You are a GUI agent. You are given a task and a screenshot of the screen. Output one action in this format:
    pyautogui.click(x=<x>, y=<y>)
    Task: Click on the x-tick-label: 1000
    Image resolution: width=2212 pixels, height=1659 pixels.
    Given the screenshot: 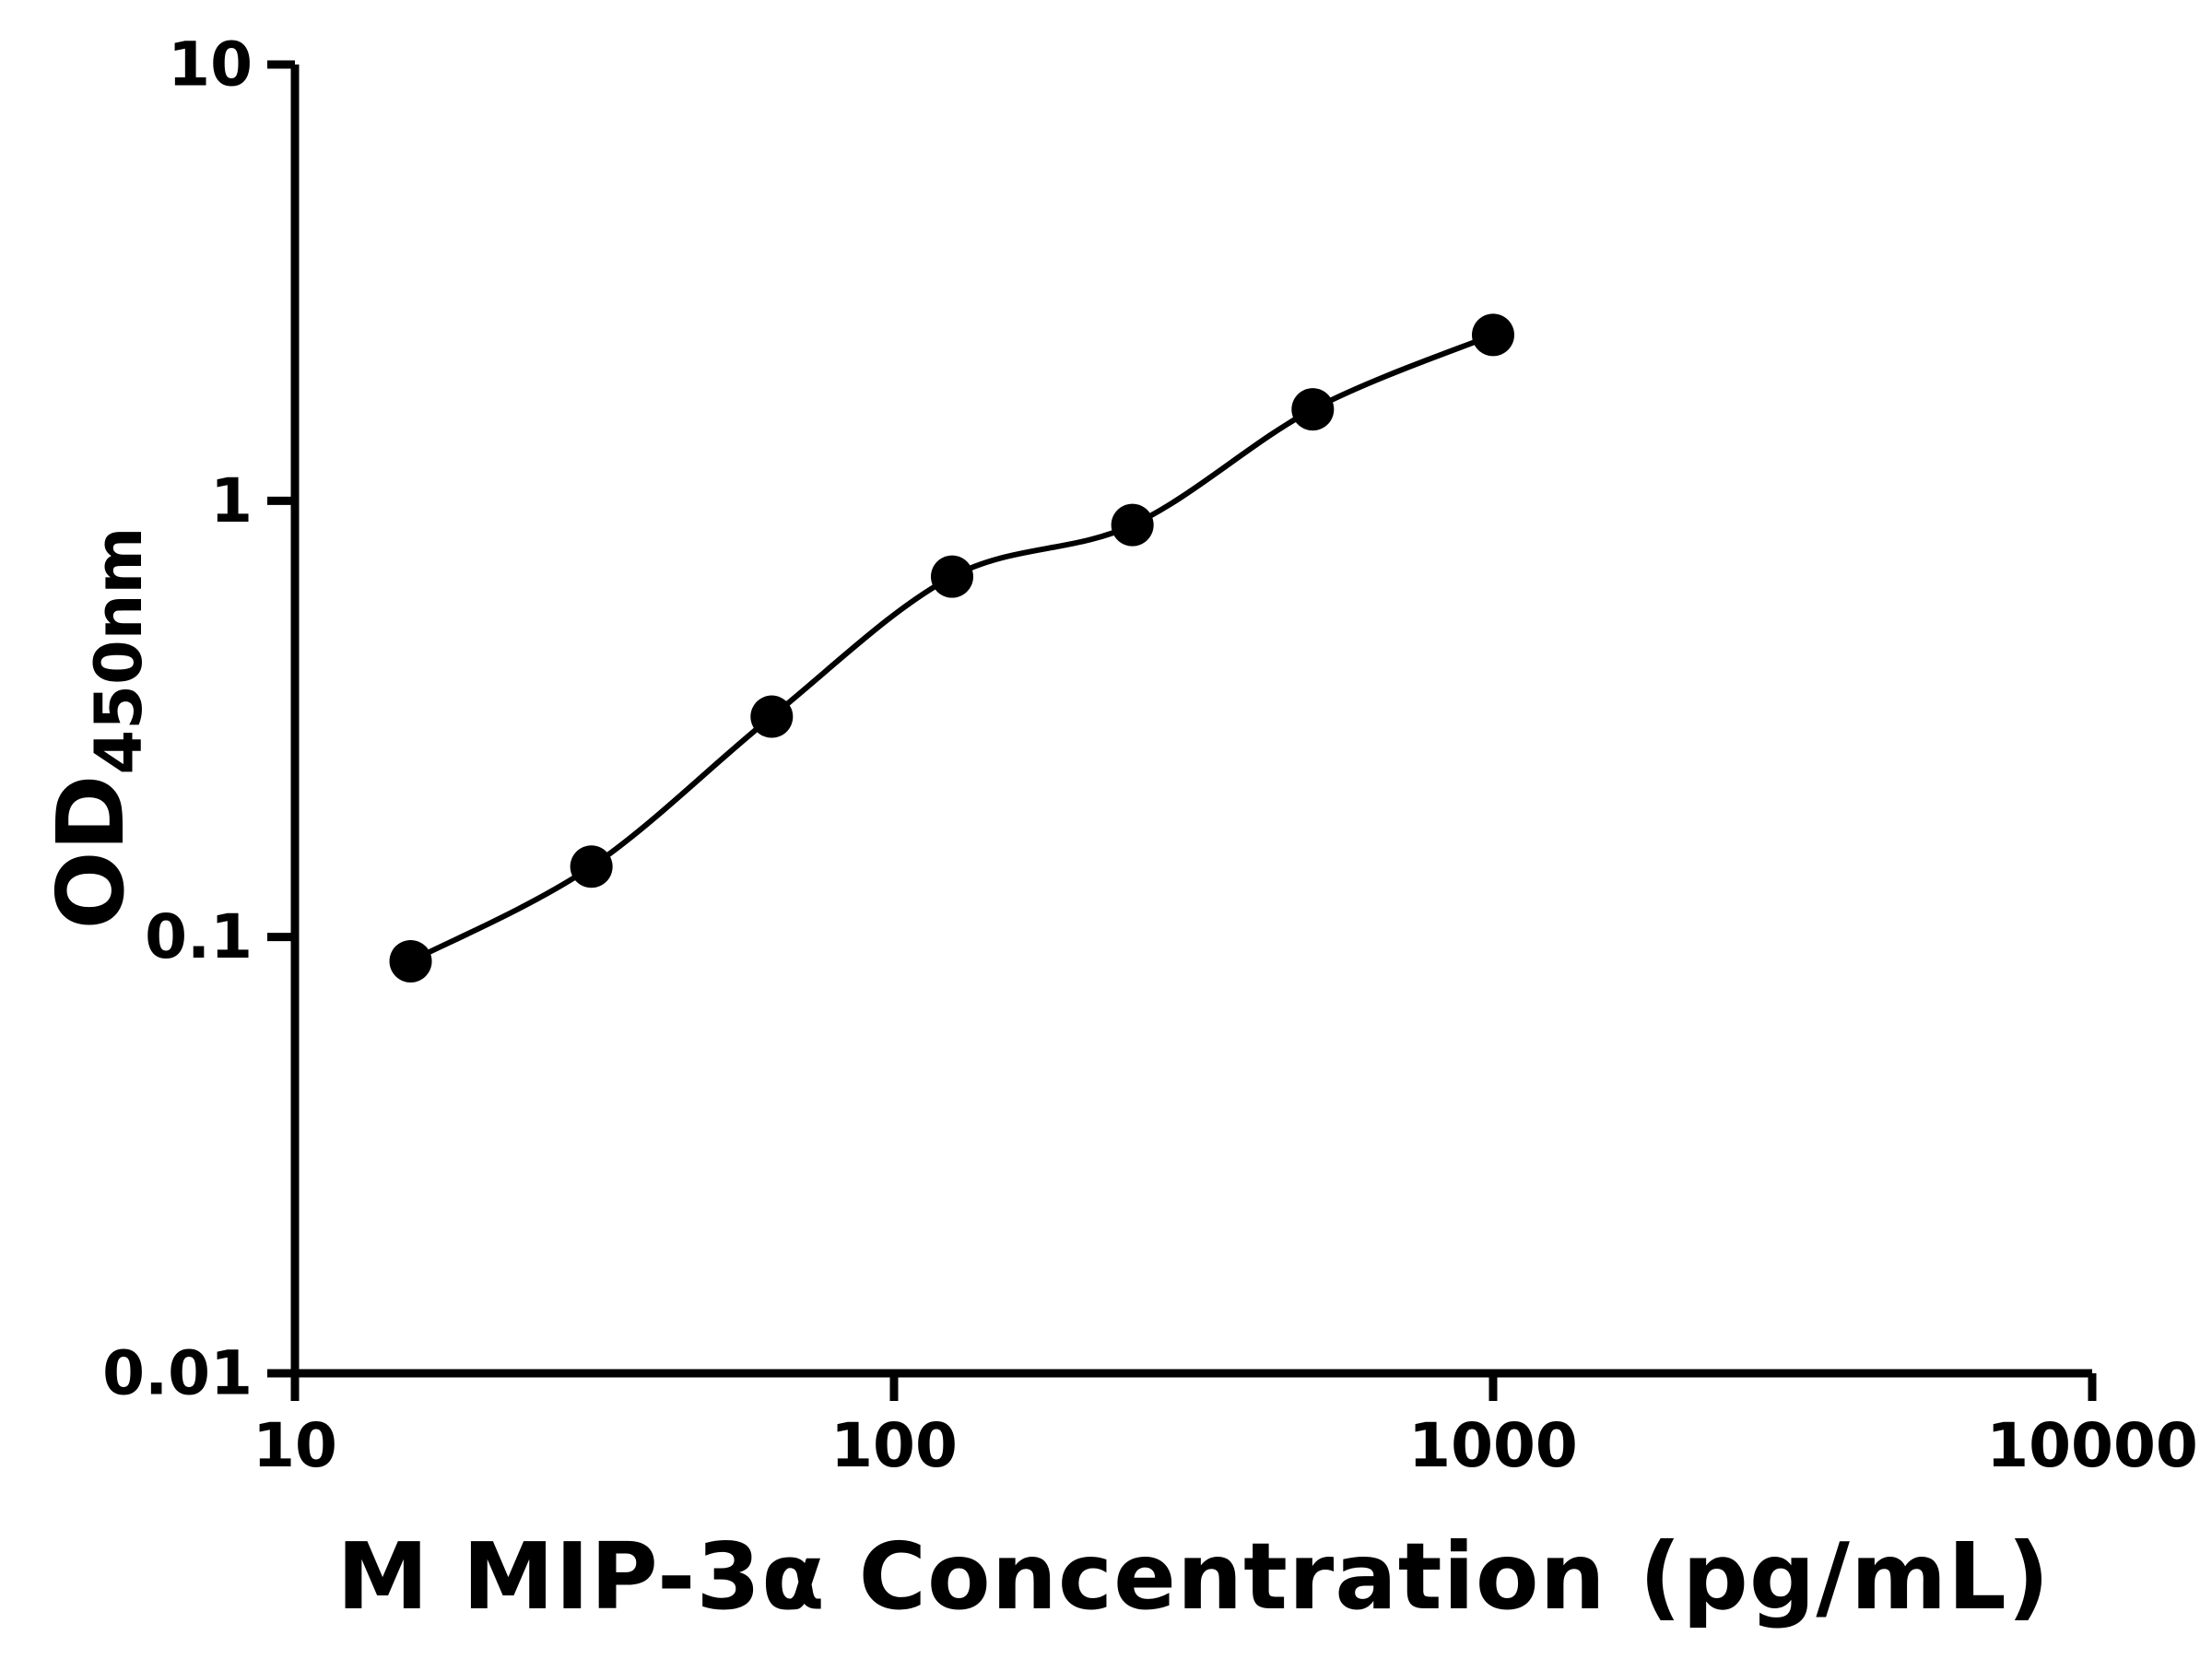 What is the action you would take?
    pyautogui.click(x=1493, y=1445)
    